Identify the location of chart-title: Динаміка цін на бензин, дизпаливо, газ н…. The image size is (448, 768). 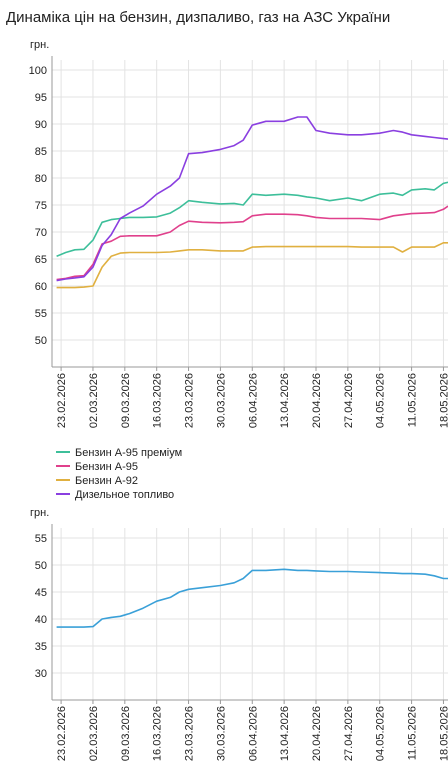
(198, 17).